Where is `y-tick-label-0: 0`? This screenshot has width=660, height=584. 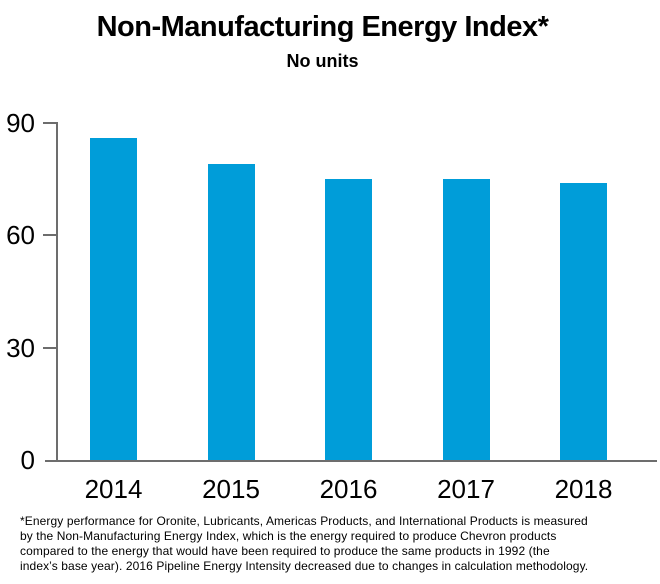 y-tick-label-0: 0 is located at coordinates (27, 460).